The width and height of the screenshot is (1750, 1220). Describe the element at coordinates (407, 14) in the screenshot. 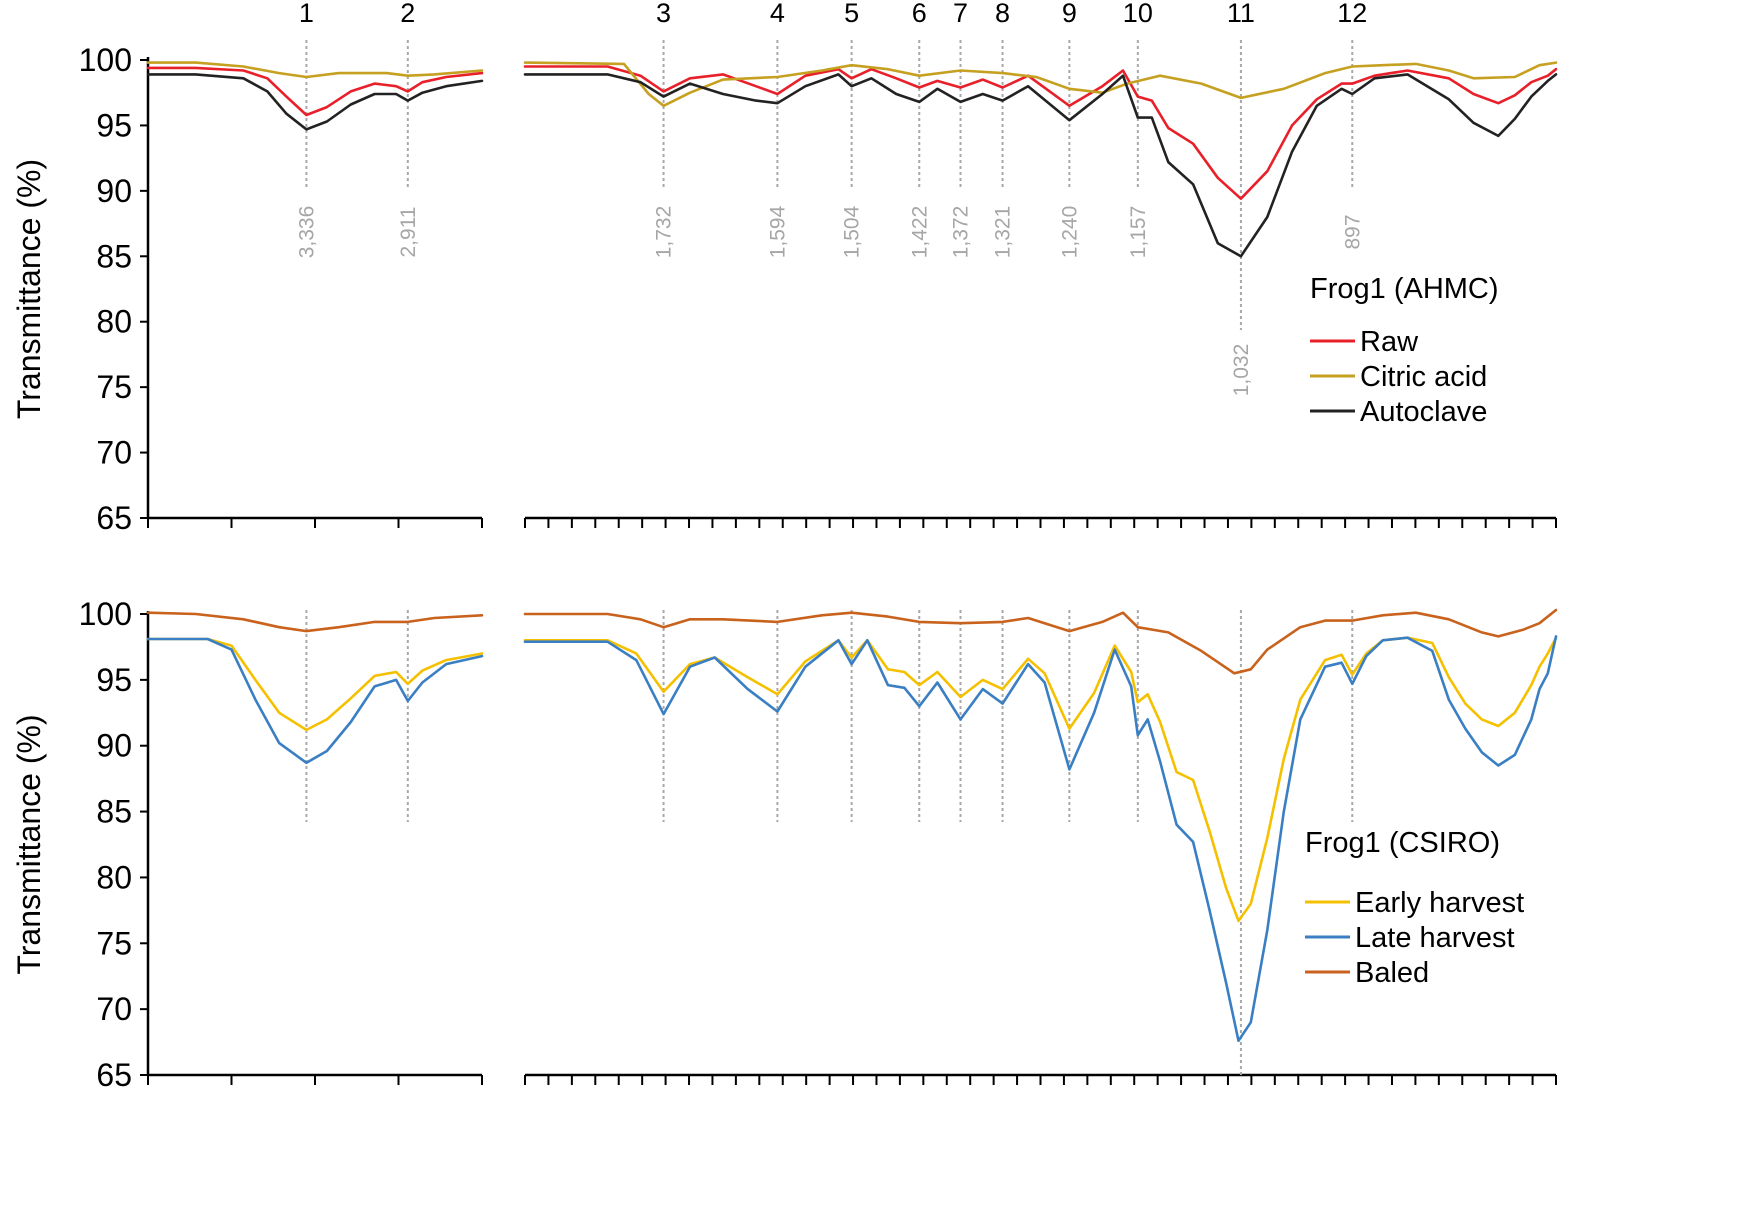

I see `peak-number: 2` at that location.